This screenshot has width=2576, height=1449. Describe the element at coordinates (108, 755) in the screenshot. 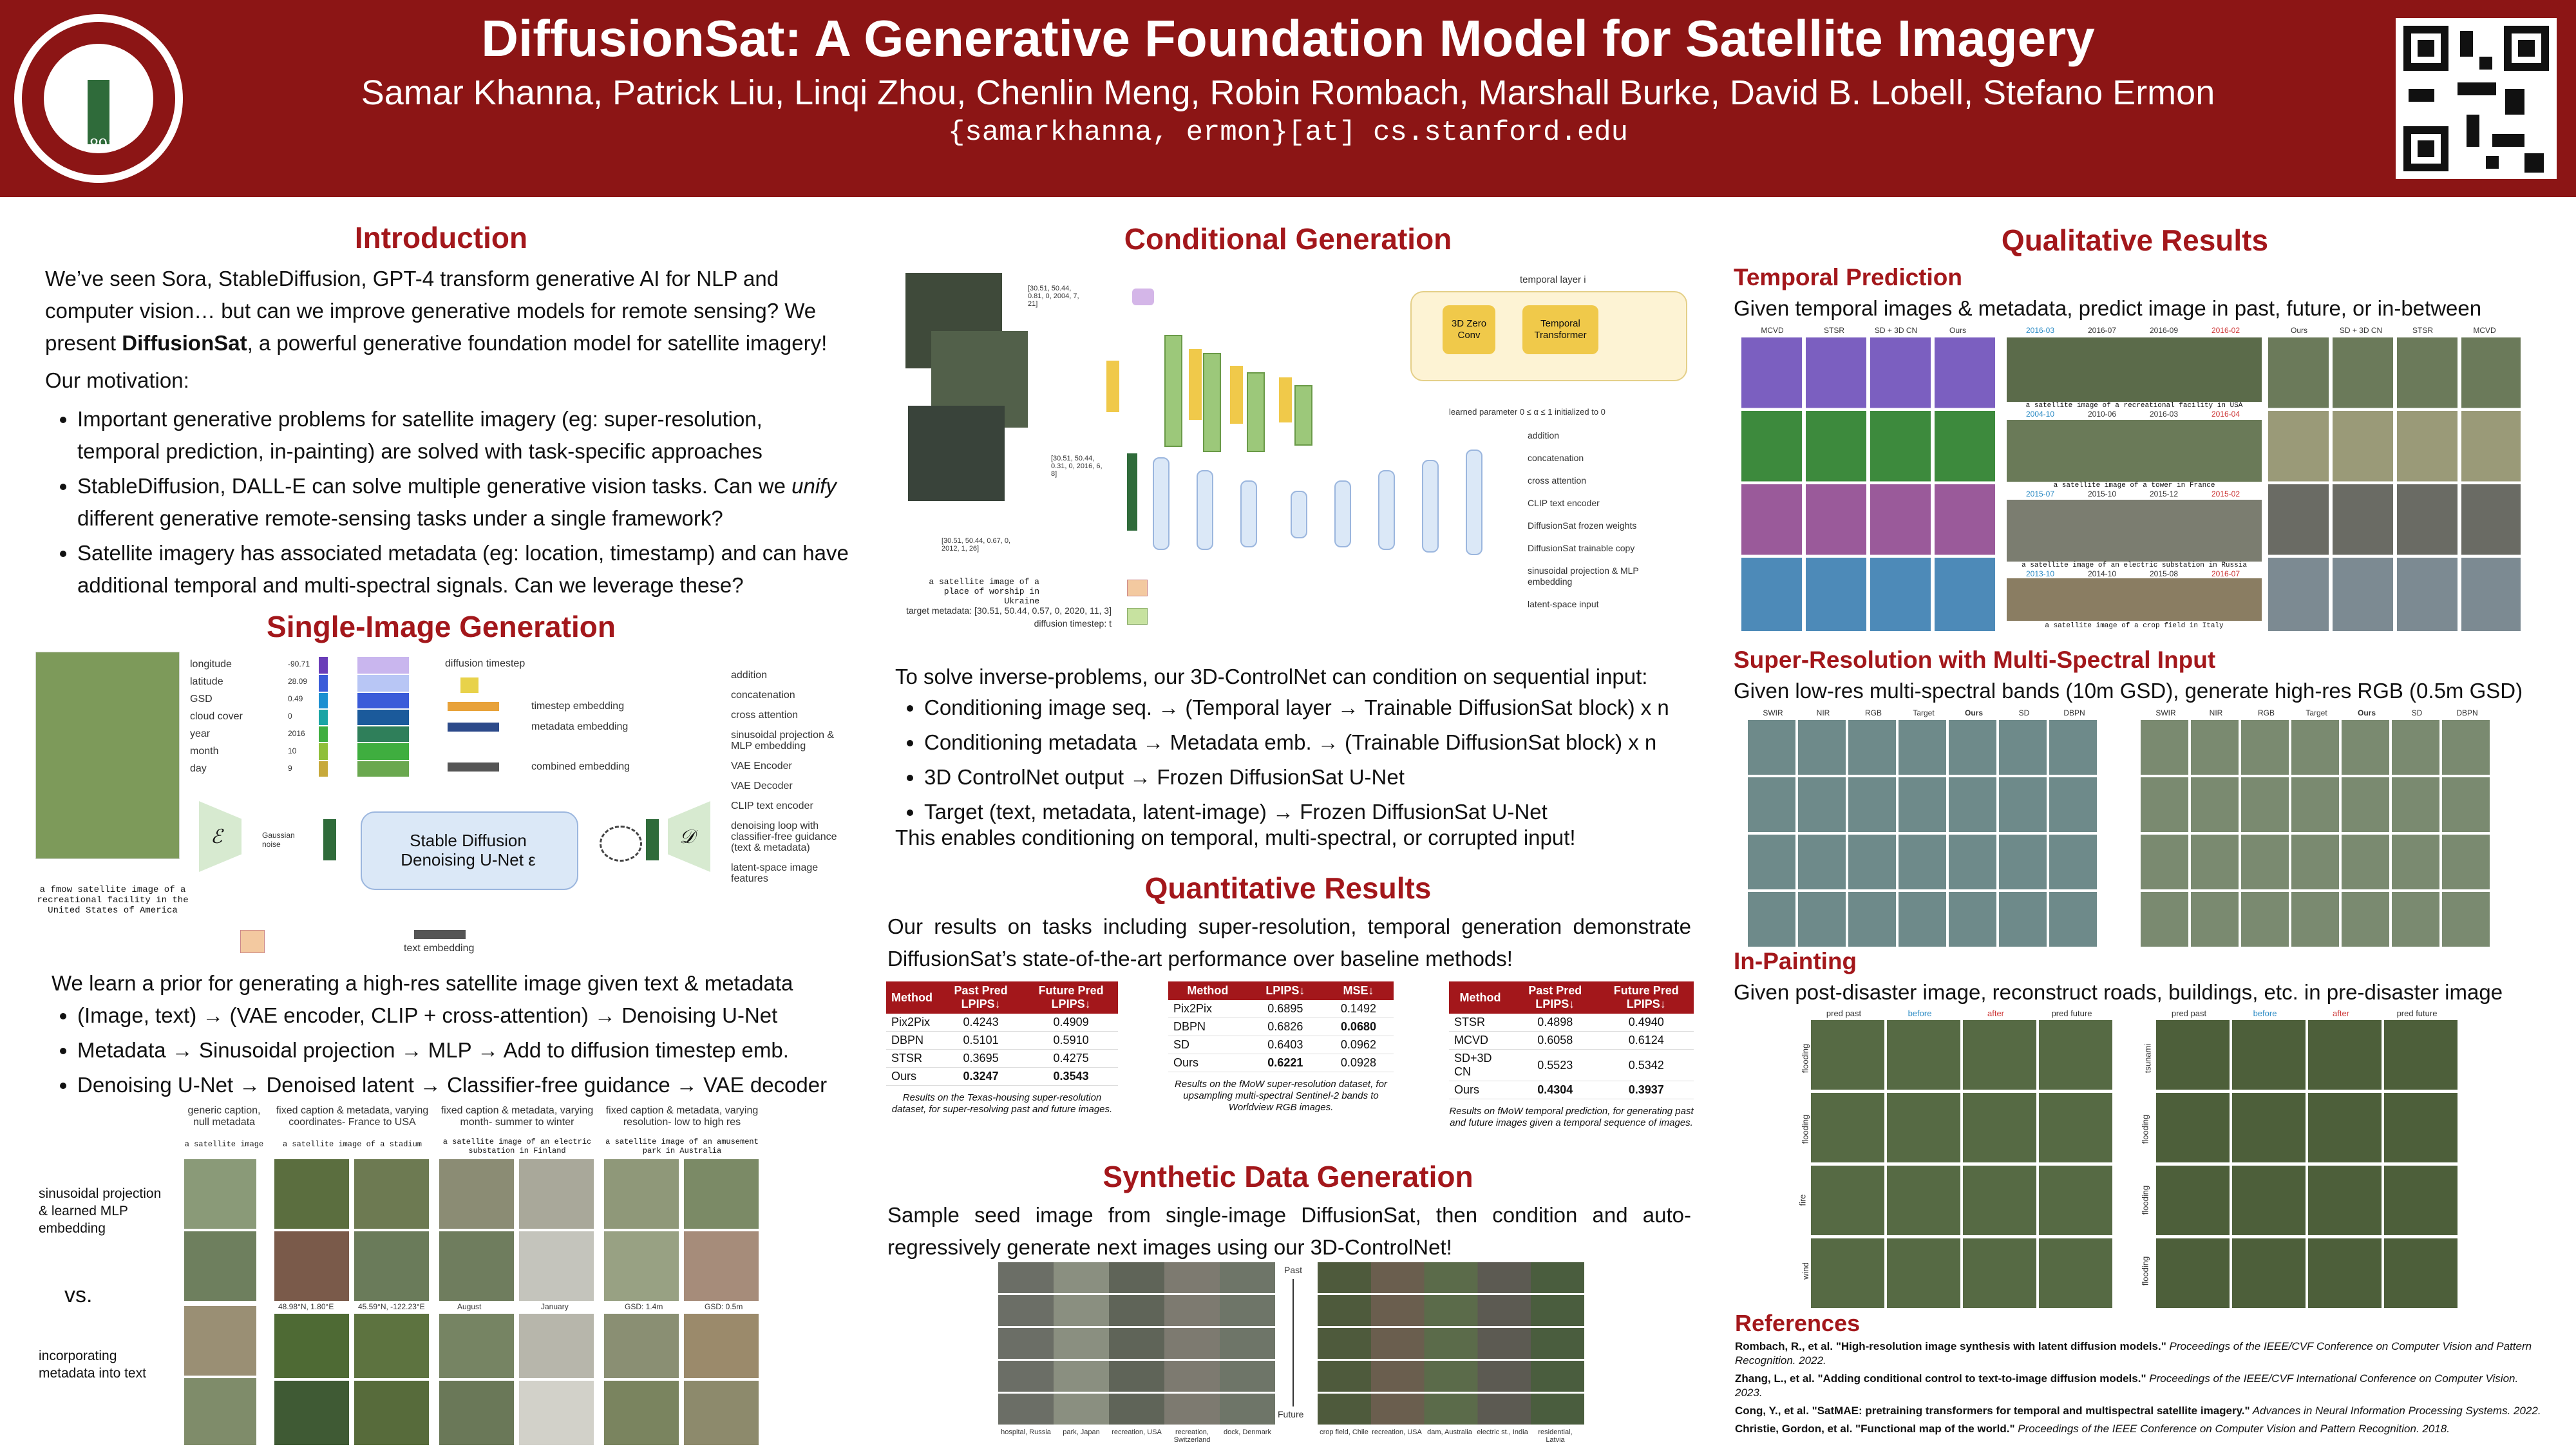

I see `satellite-thumbnail` at that location.